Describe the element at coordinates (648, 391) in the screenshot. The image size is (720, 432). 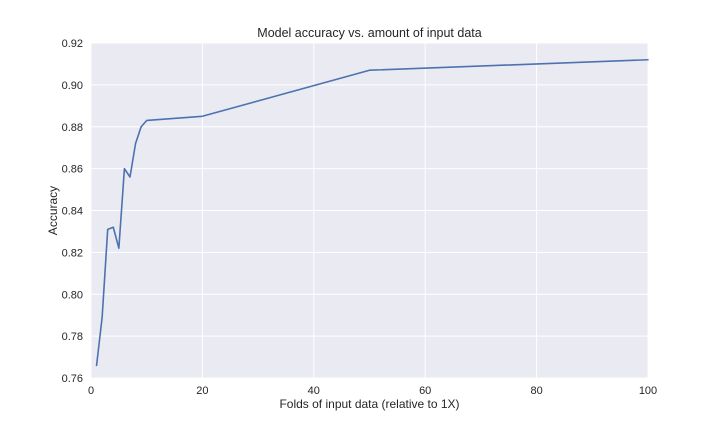
I see `x-tick-label: 100` at that location.